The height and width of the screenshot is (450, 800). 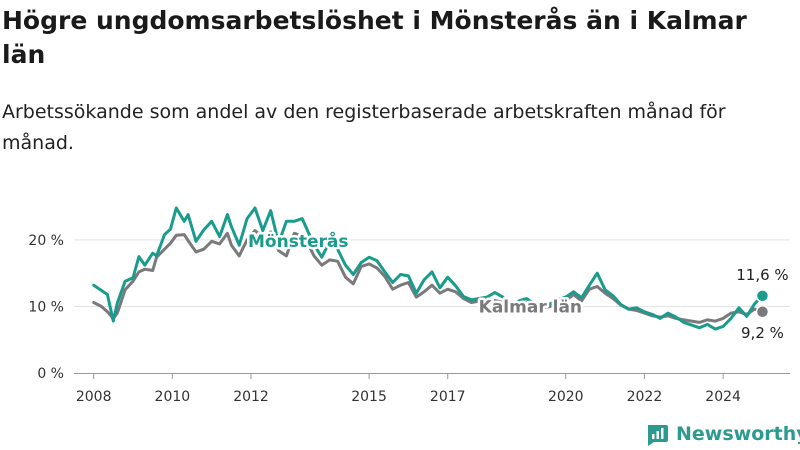 What do you see at coordinates (762, 275) in the screenshot?
I see `end-label-monsteras: 11,6 %` at bounding box center [762, 275].